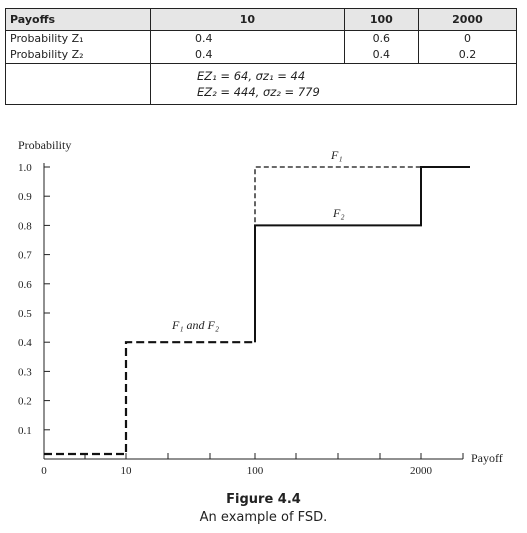 Image resolution: width=527 pixels, height=533 pixels. Describe the element at coordinates (258, 92) in the screenshot. I see `stats-line-z2: EZ₂ = 444, σz₂ = 779` at that location.